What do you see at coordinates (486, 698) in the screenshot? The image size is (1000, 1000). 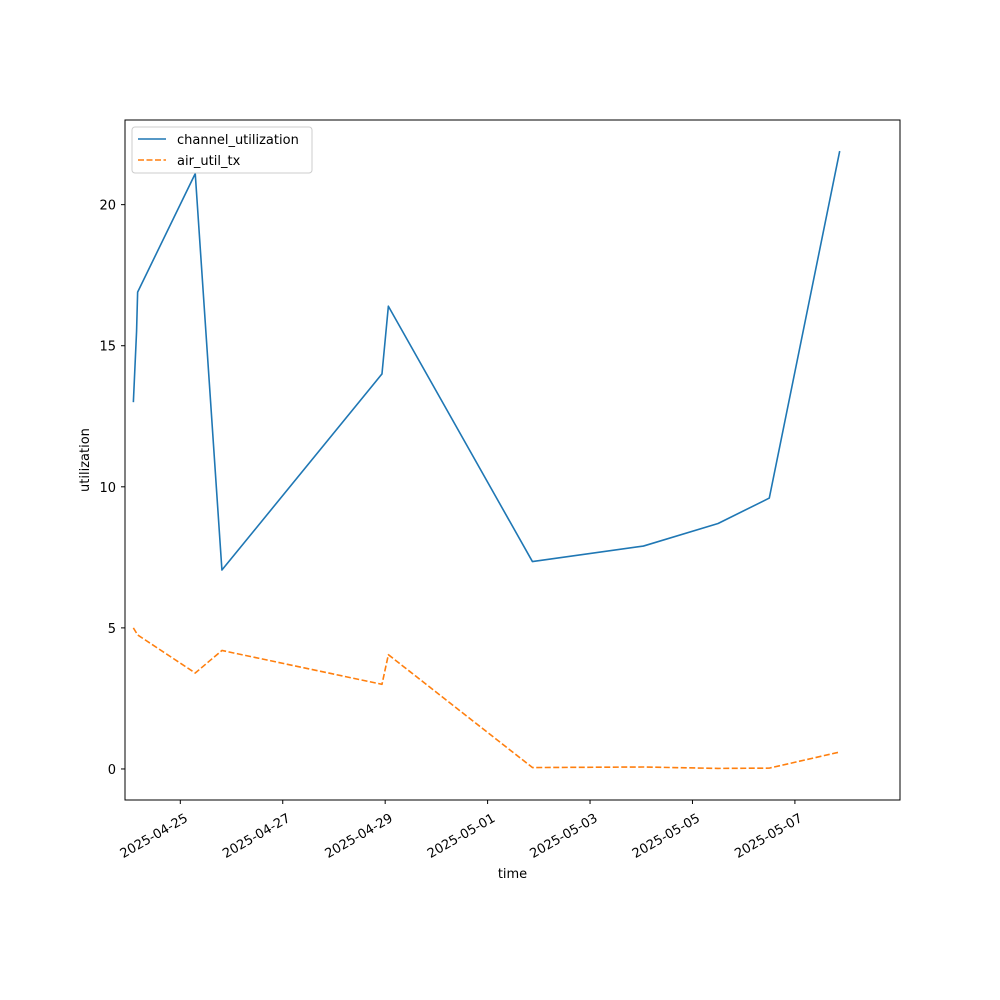 I see `series-line-air_util_tx` at bounding box center [486, 698].